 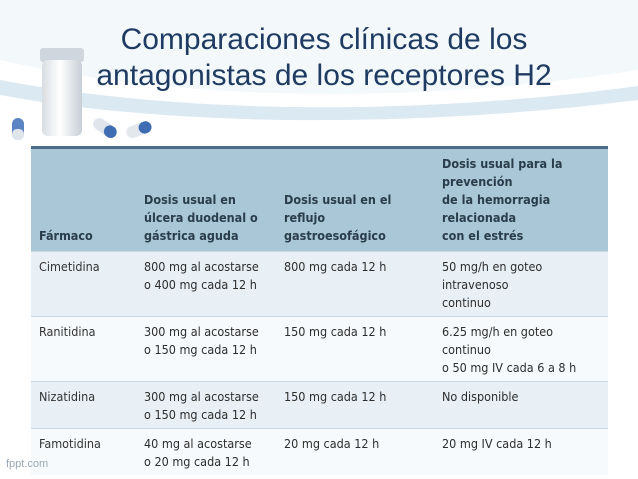 What do you see at coordinates (521, 405) in the screenshot?
I see `cell-prevention: No disponible` at bounding box center [521, 405].